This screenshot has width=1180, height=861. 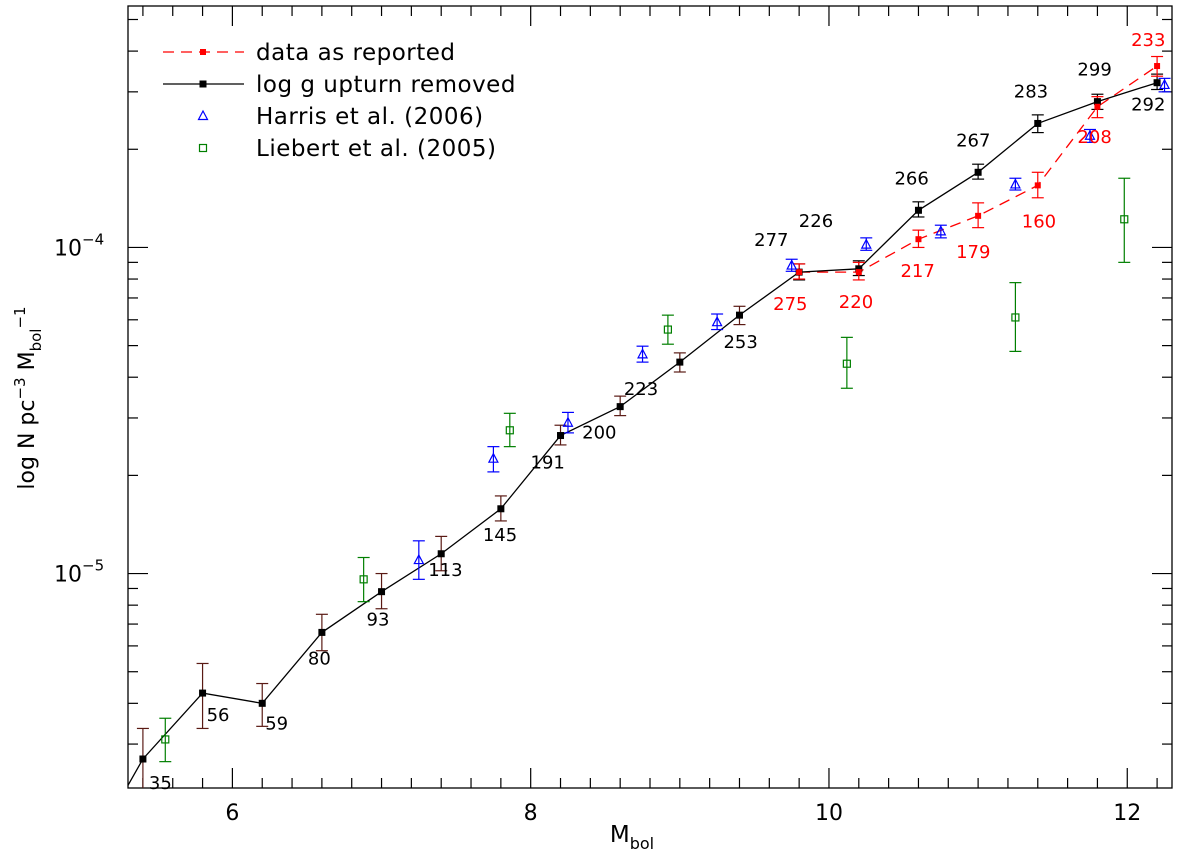 What do you see at coordinates (856, 302) in the screenshot?
I see `count-label-reported: 220` at bounding box center [856, 302].